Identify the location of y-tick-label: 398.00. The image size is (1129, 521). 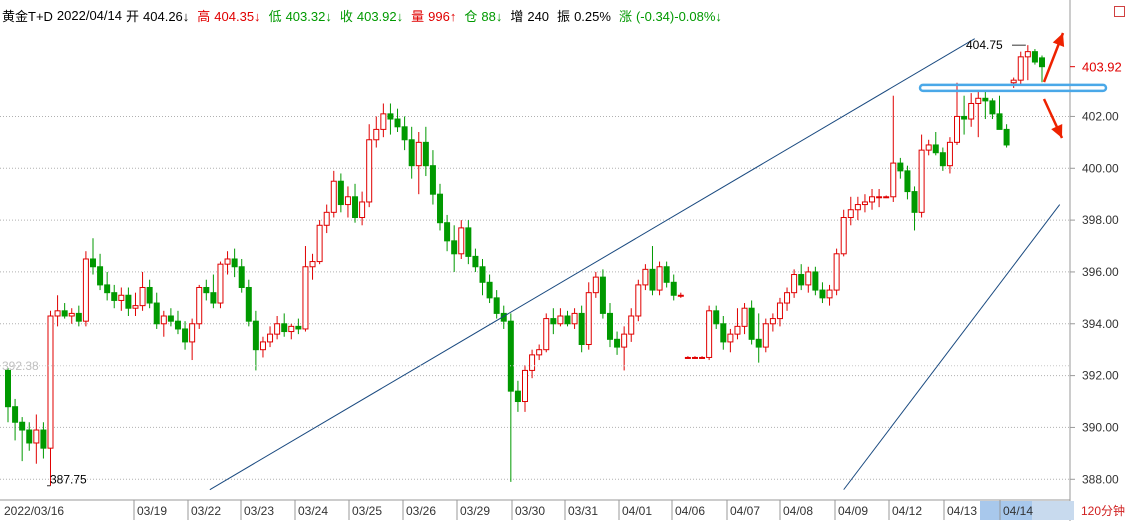
(1100, 220).